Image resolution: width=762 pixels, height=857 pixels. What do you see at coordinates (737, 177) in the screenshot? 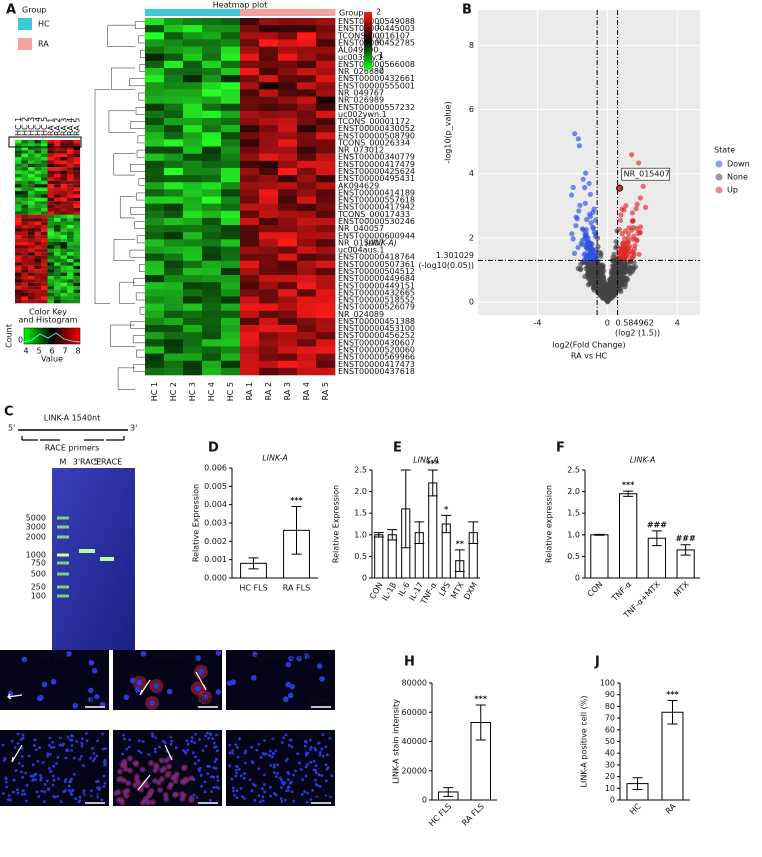
I see `legend-label: None` at bounding box center [737, 177].